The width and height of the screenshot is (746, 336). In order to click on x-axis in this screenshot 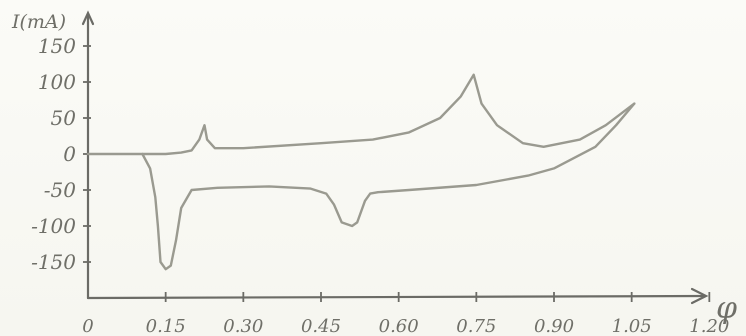, I will do `click(396, 297)`.